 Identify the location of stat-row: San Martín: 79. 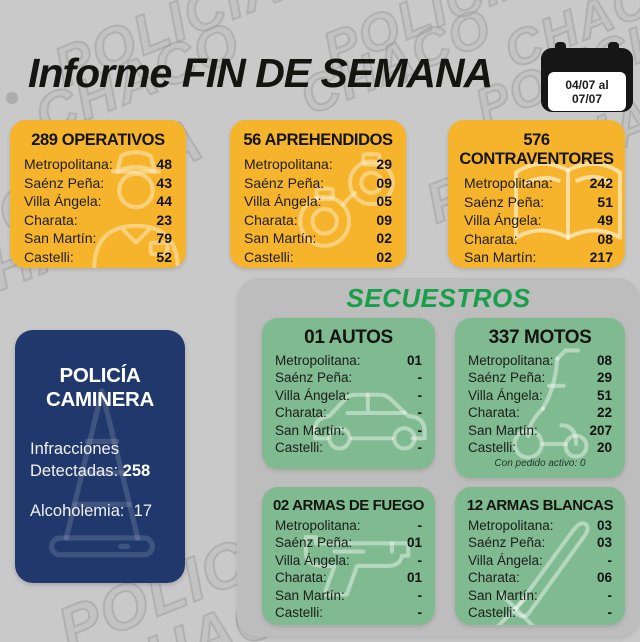
(98, 238).